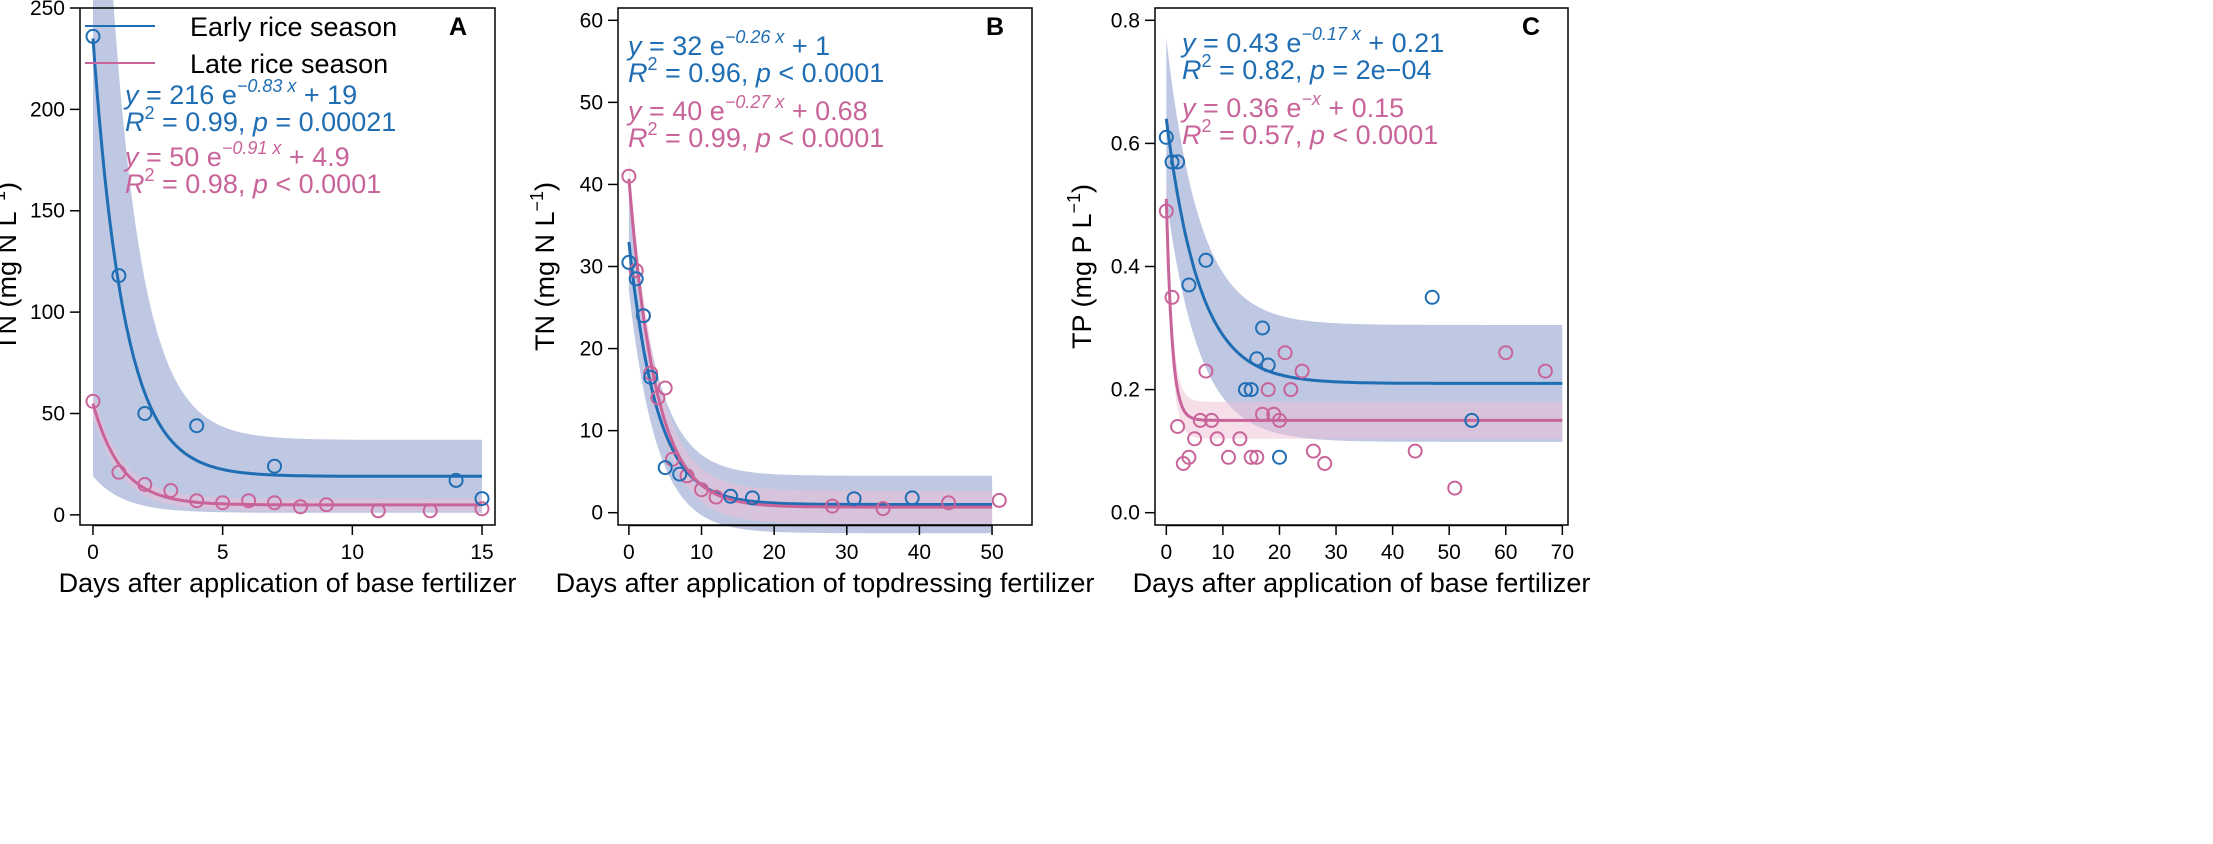 This screenshot has width=2213, height=844. I want to click on statistics-late: R2 = 0.99, p < 0.0001, so click(756, 136).